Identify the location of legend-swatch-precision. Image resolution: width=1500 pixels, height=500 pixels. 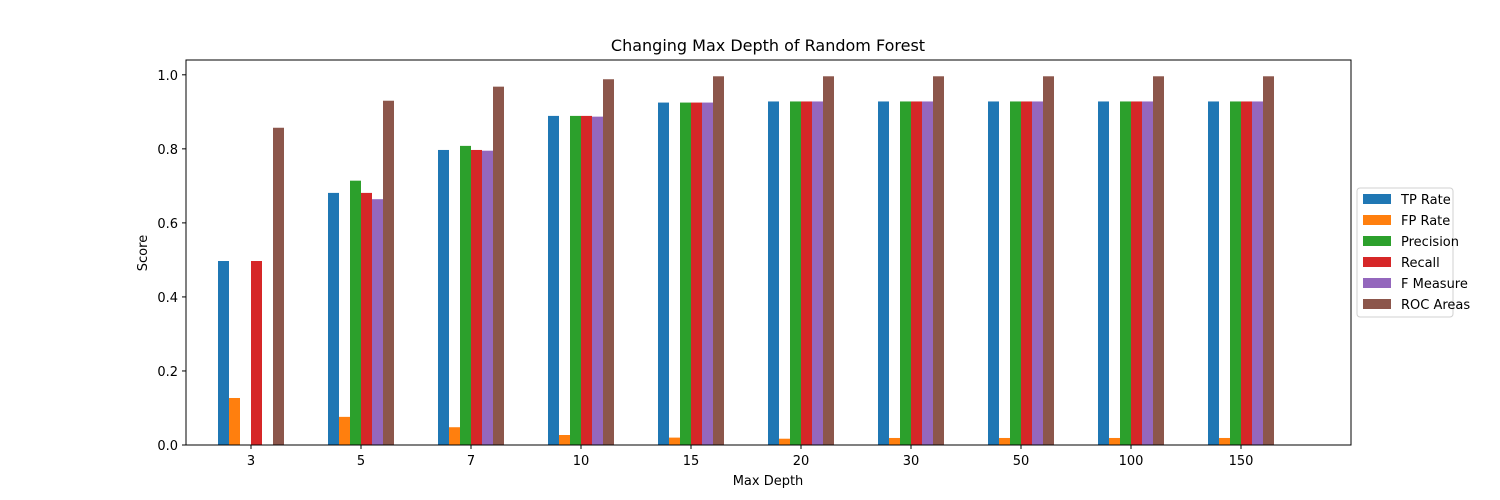
(1377, 241).